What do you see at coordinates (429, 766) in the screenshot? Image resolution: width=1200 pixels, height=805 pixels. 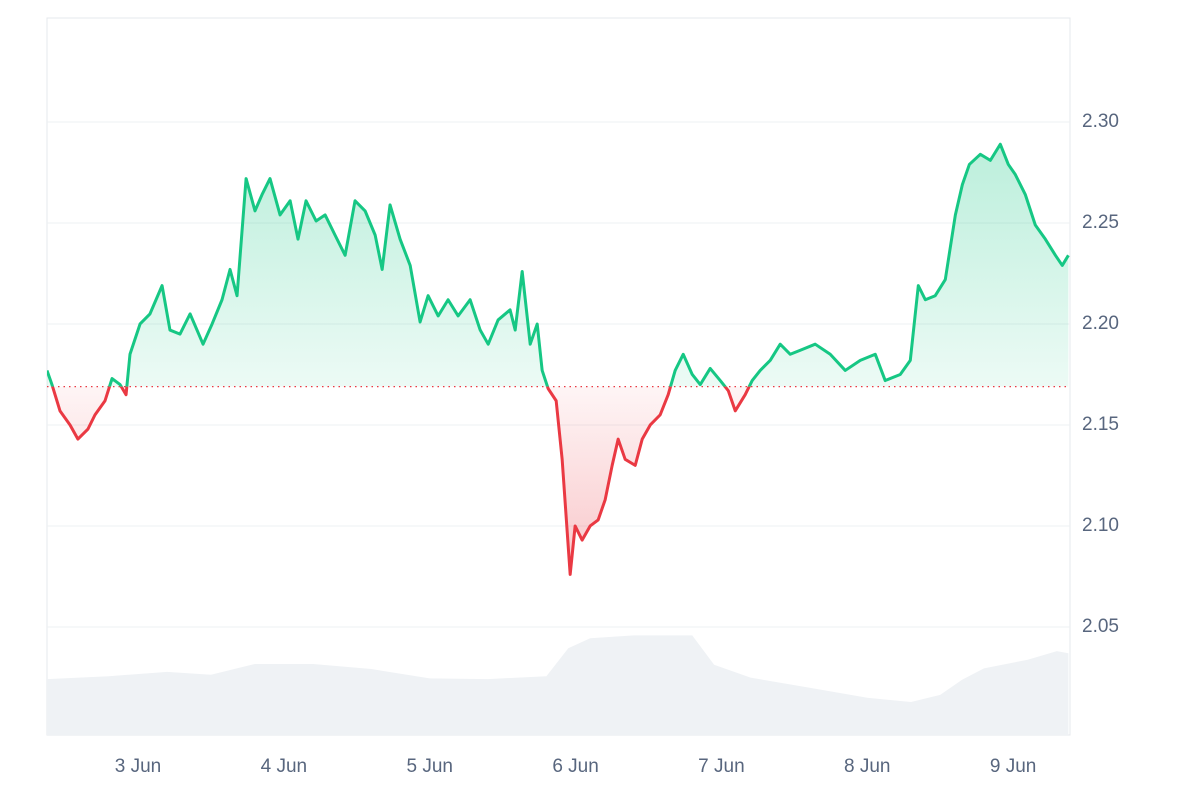 I see `x-tick-label: 5 Jun` at bounding box center [429, 766].